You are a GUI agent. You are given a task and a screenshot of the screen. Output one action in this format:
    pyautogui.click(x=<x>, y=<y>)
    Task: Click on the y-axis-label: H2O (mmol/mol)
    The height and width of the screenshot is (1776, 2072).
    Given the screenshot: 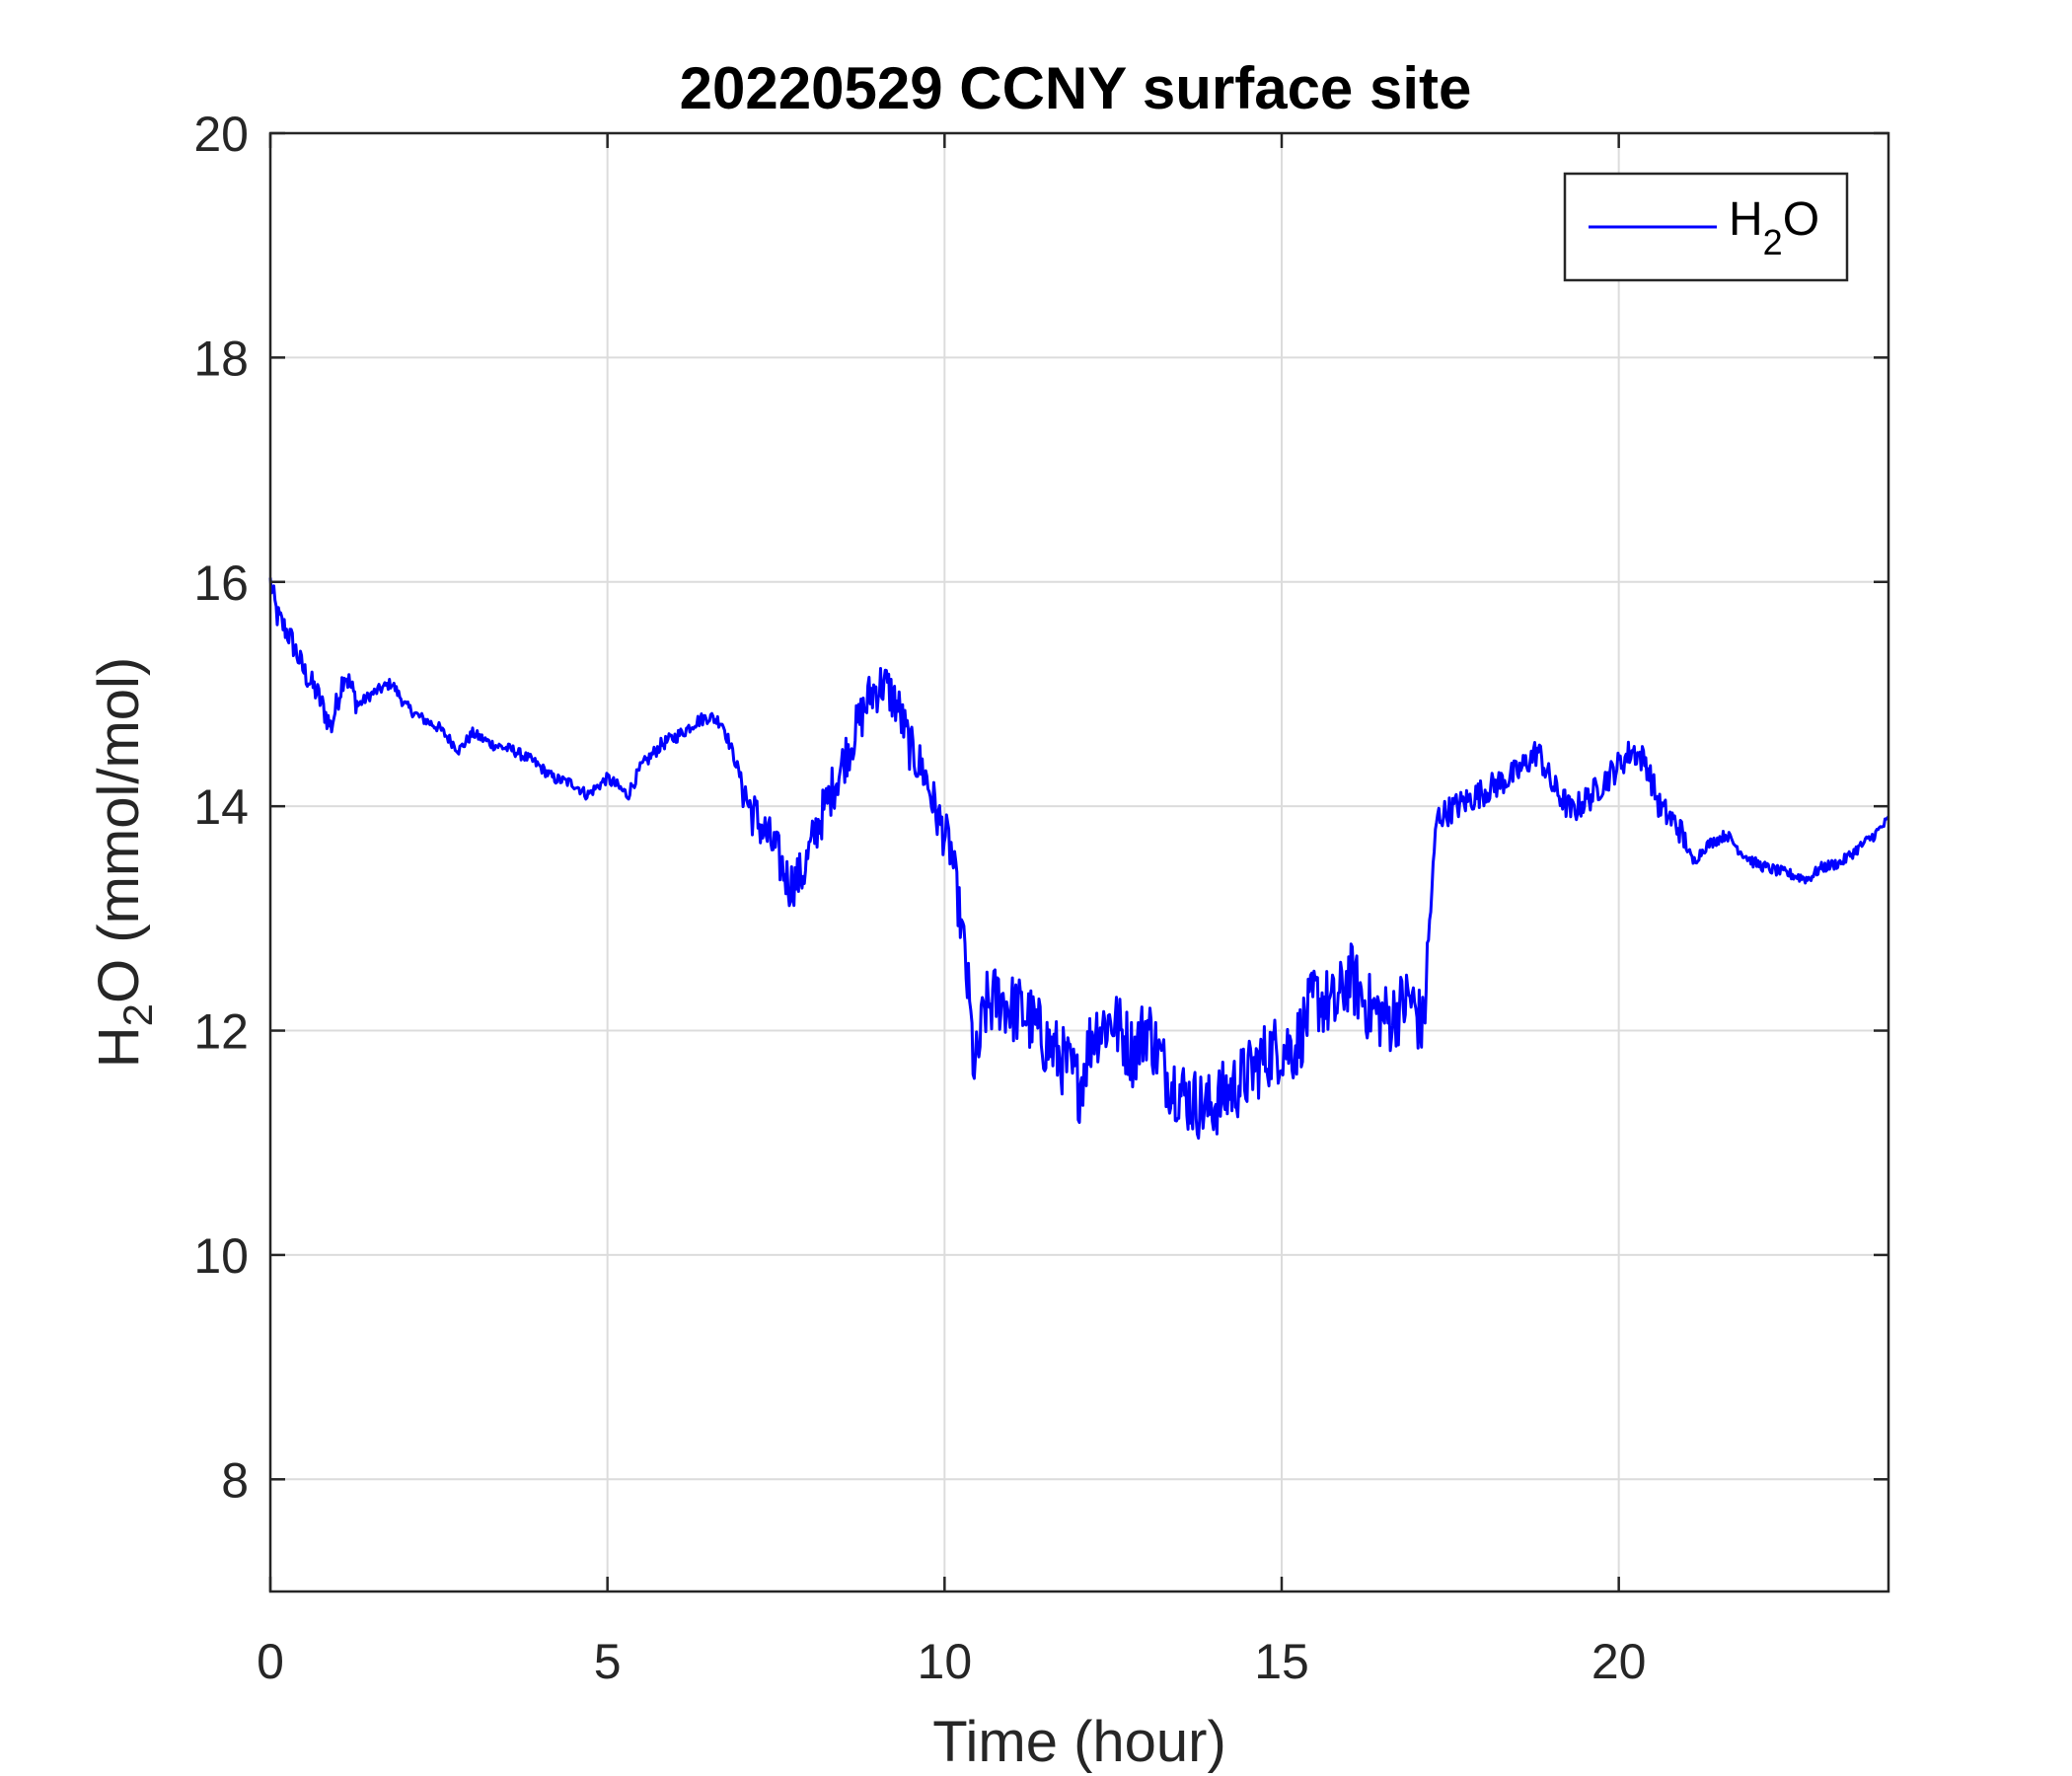 What is the action you would take?
    pyautogui.click(x=124, y=863)
    